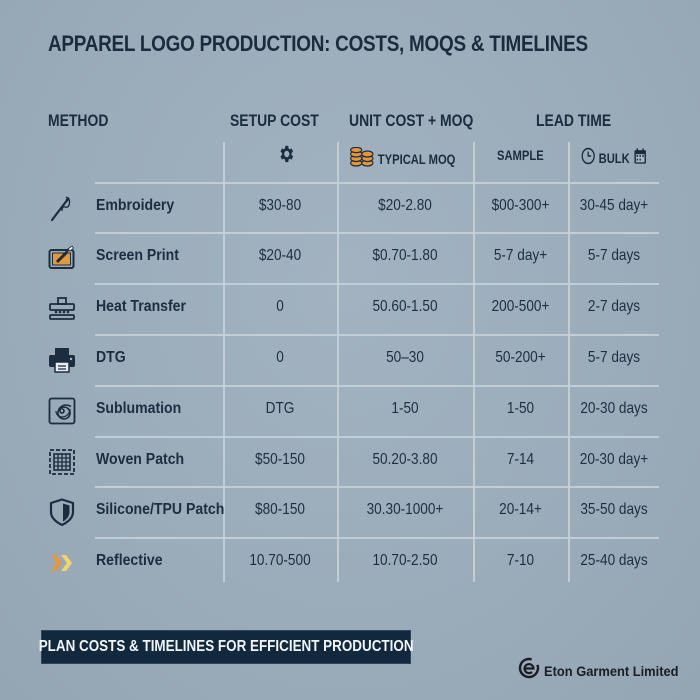  I want to click on method-name: Sublumation, so click(139, 408).